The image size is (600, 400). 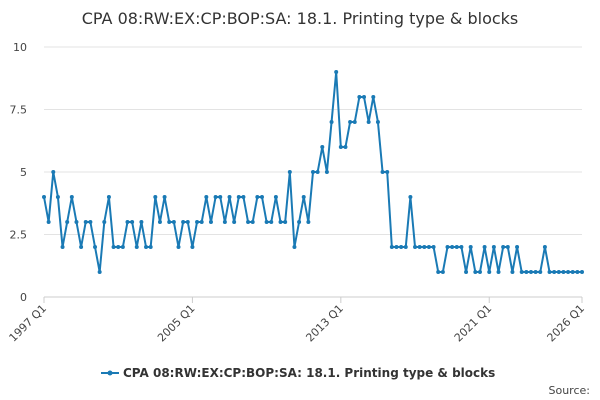 What do you see at coordinates (23, 297) in the screenshot?
I see `y-tick-label: 0` at bounding box center [23, 297].